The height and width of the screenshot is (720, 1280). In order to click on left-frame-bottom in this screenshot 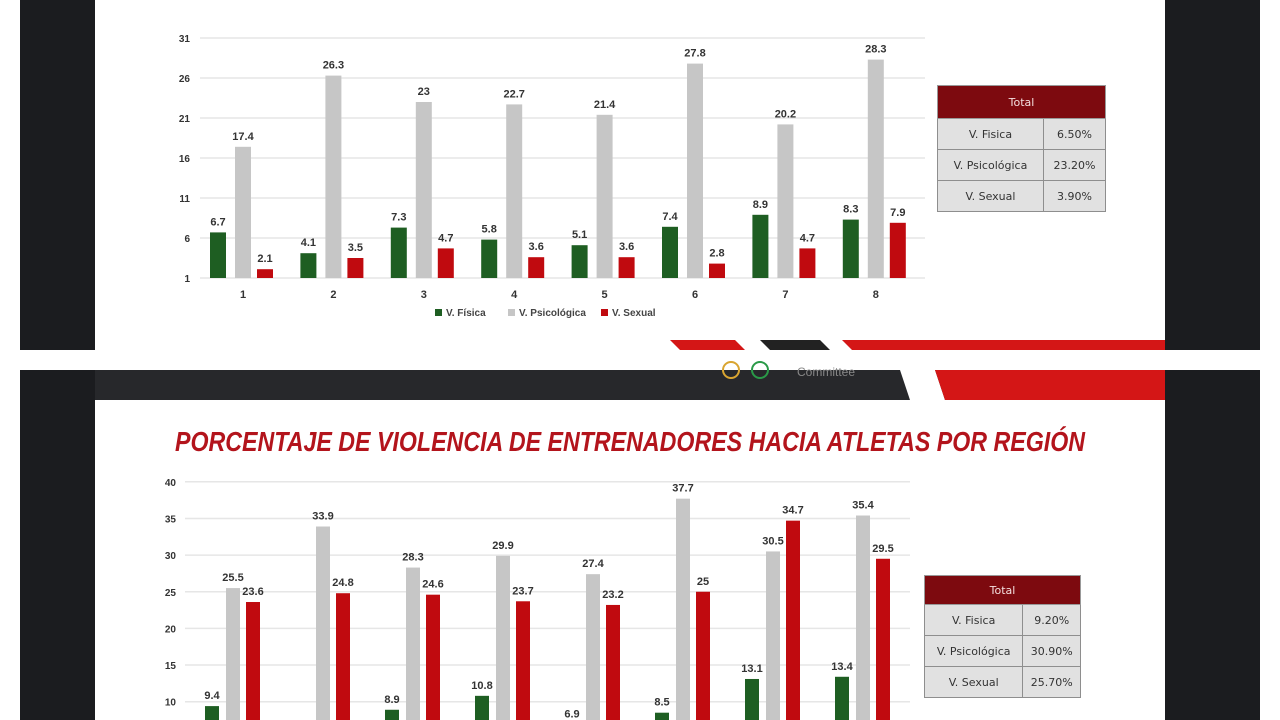, I will do `click(57, 545)`.